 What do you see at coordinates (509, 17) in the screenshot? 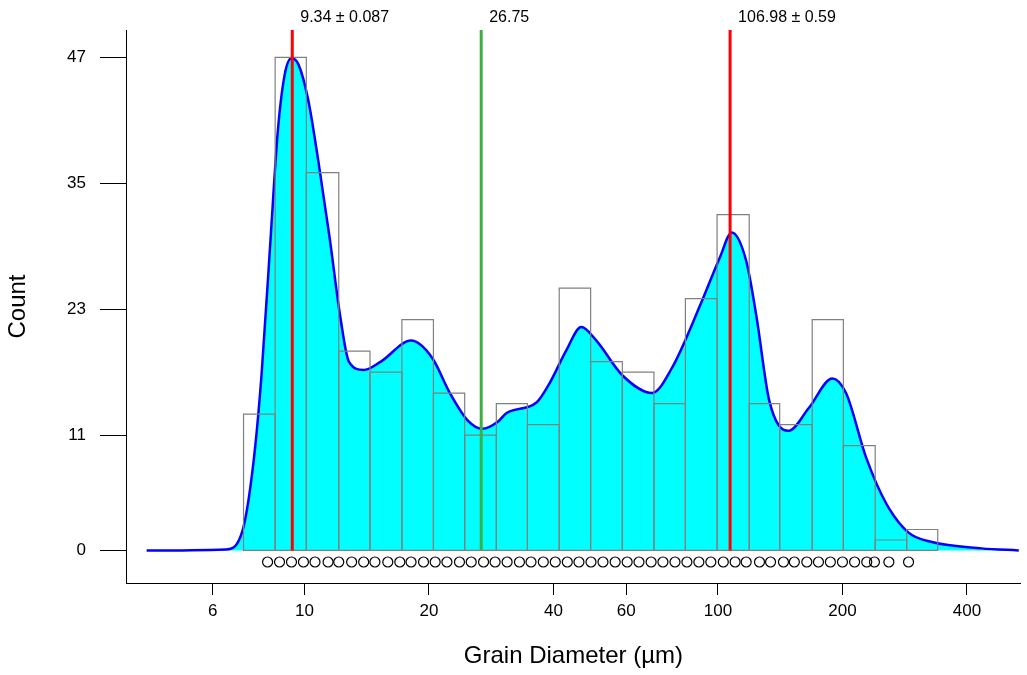
I see `ref-line-label: 26.75` at bounding box center [509, 17].